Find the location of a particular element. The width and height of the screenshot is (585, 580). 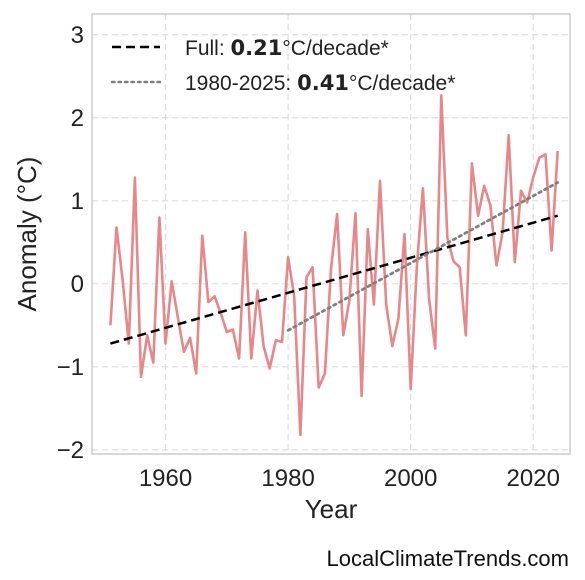

x-tick-label: 2020 is located at coordinates (533, 478).